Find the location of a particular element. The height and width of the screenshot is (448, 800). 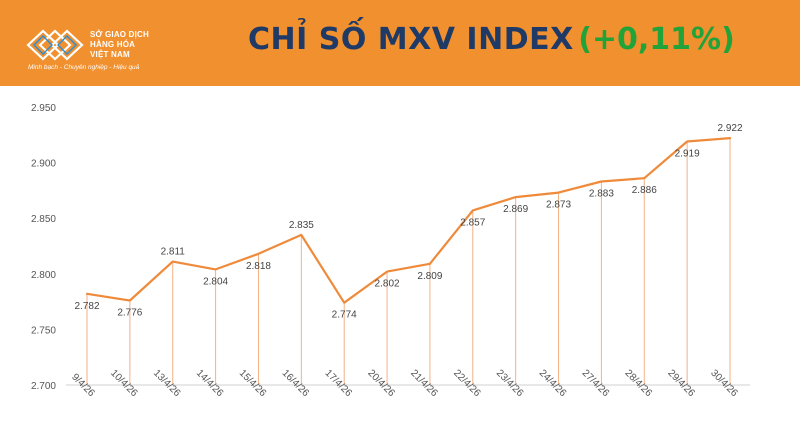

data-label: 2.922 is located at coordinates (729, 128).